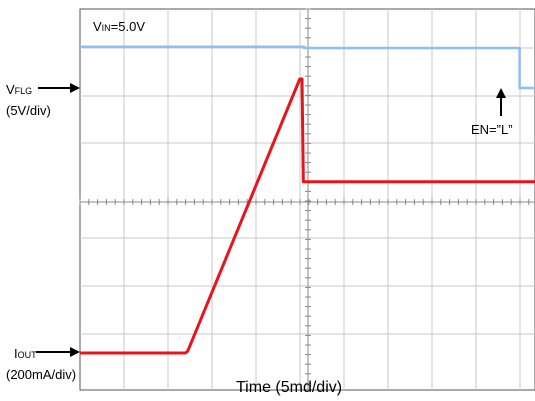 Image resolution: width=535 pixels, height=401 pixels. What do you see at coordinates (75, 88) in the screenshot?
I see `vflg-arrow-head` at bounding box center [75, 88].